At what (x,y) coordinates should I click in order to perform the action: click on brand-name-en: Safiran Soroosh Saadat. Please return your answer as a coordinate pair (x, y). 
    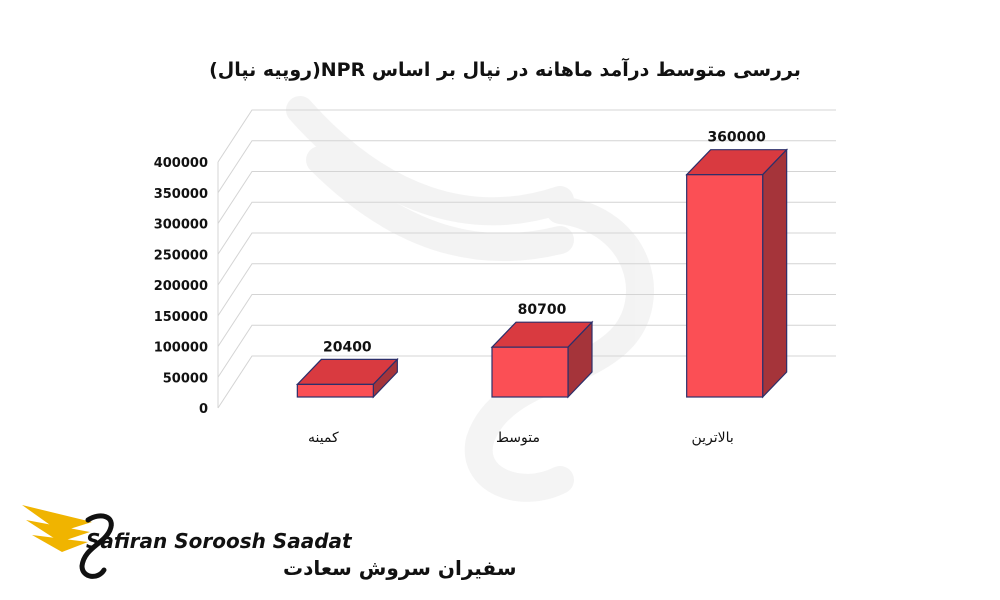
    Looking at the image, I should click on (219, 541).